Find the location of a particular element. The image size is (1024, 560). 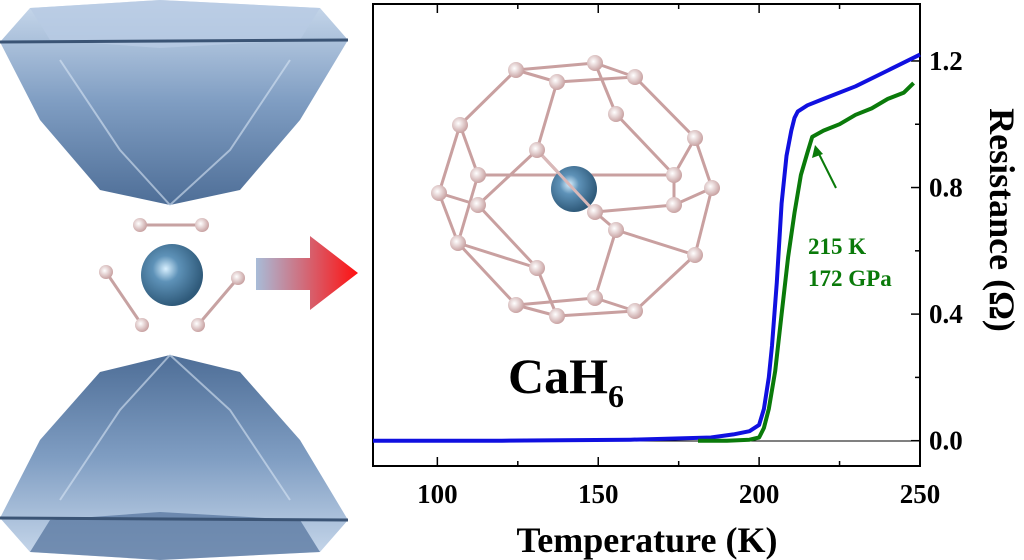

lower-diamond-anvil is located at coordinates (174, 456).